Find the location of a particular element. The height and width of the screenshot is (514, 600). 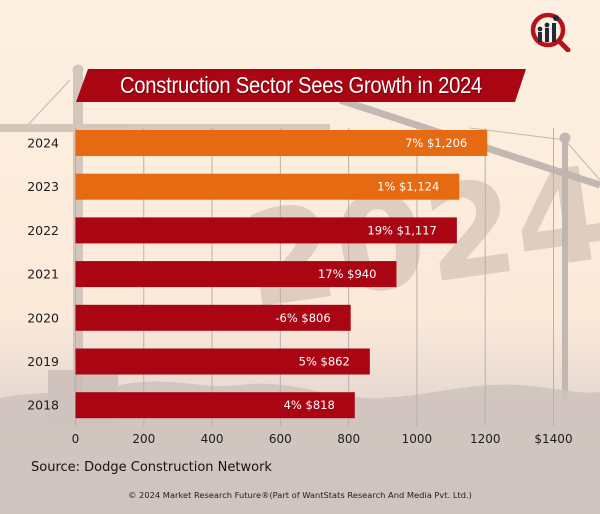

bar-2020 is located at coordinates (213, 317).